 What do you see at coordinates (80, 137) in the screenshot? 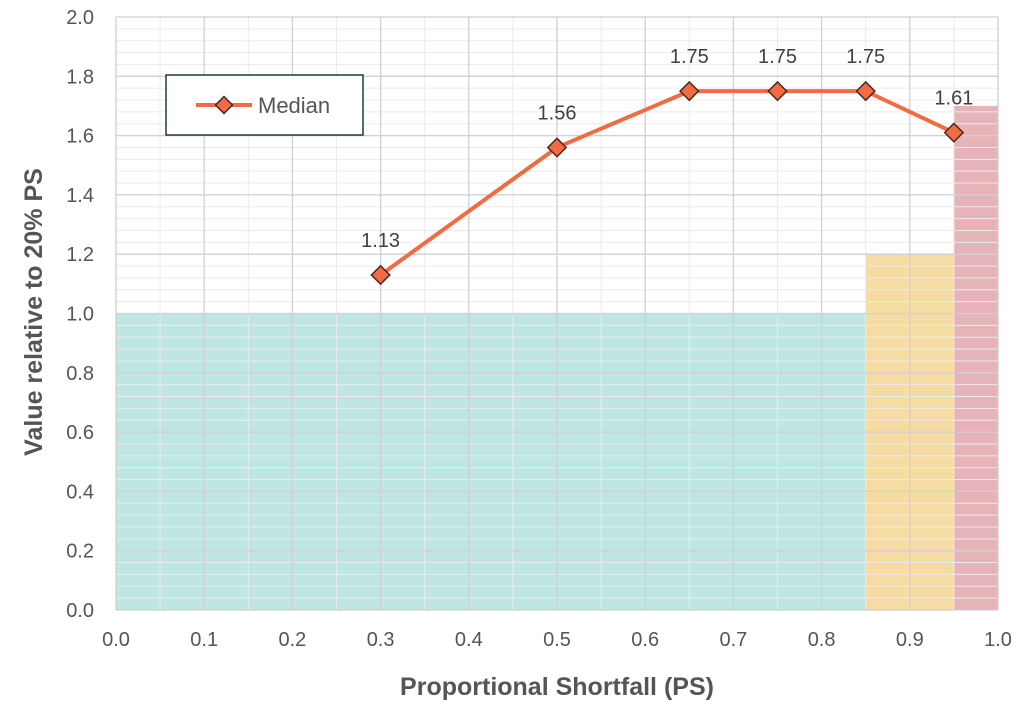
I see `y-tick-label: 1.6` at bounding box center [80, 137].